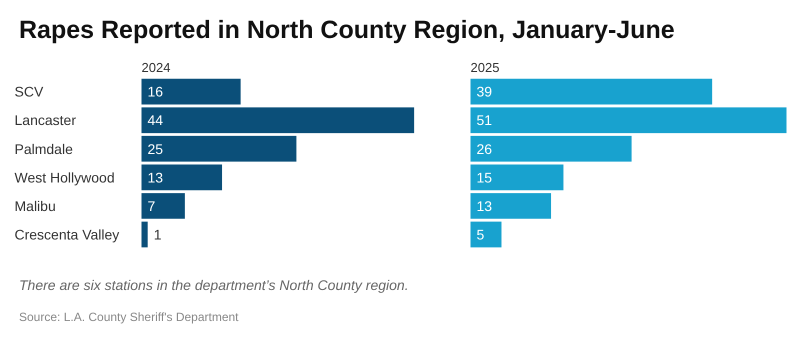 The height and width of the screenshot is (343, 800). What do you see at coordinates (480, 234) in the screenshot?
I see `data-label: 5` at bounding box center [480, 234].